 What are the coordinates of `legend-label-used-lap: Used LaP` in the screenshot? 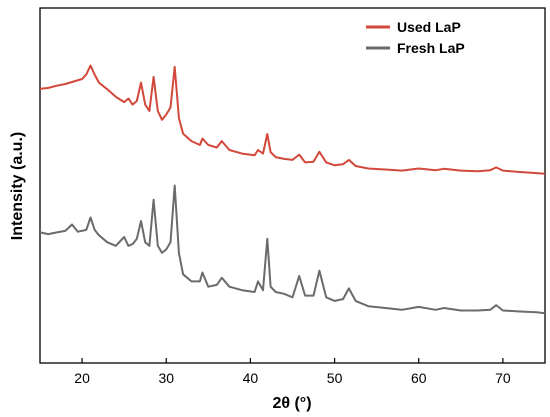 It's located at (429, 27).